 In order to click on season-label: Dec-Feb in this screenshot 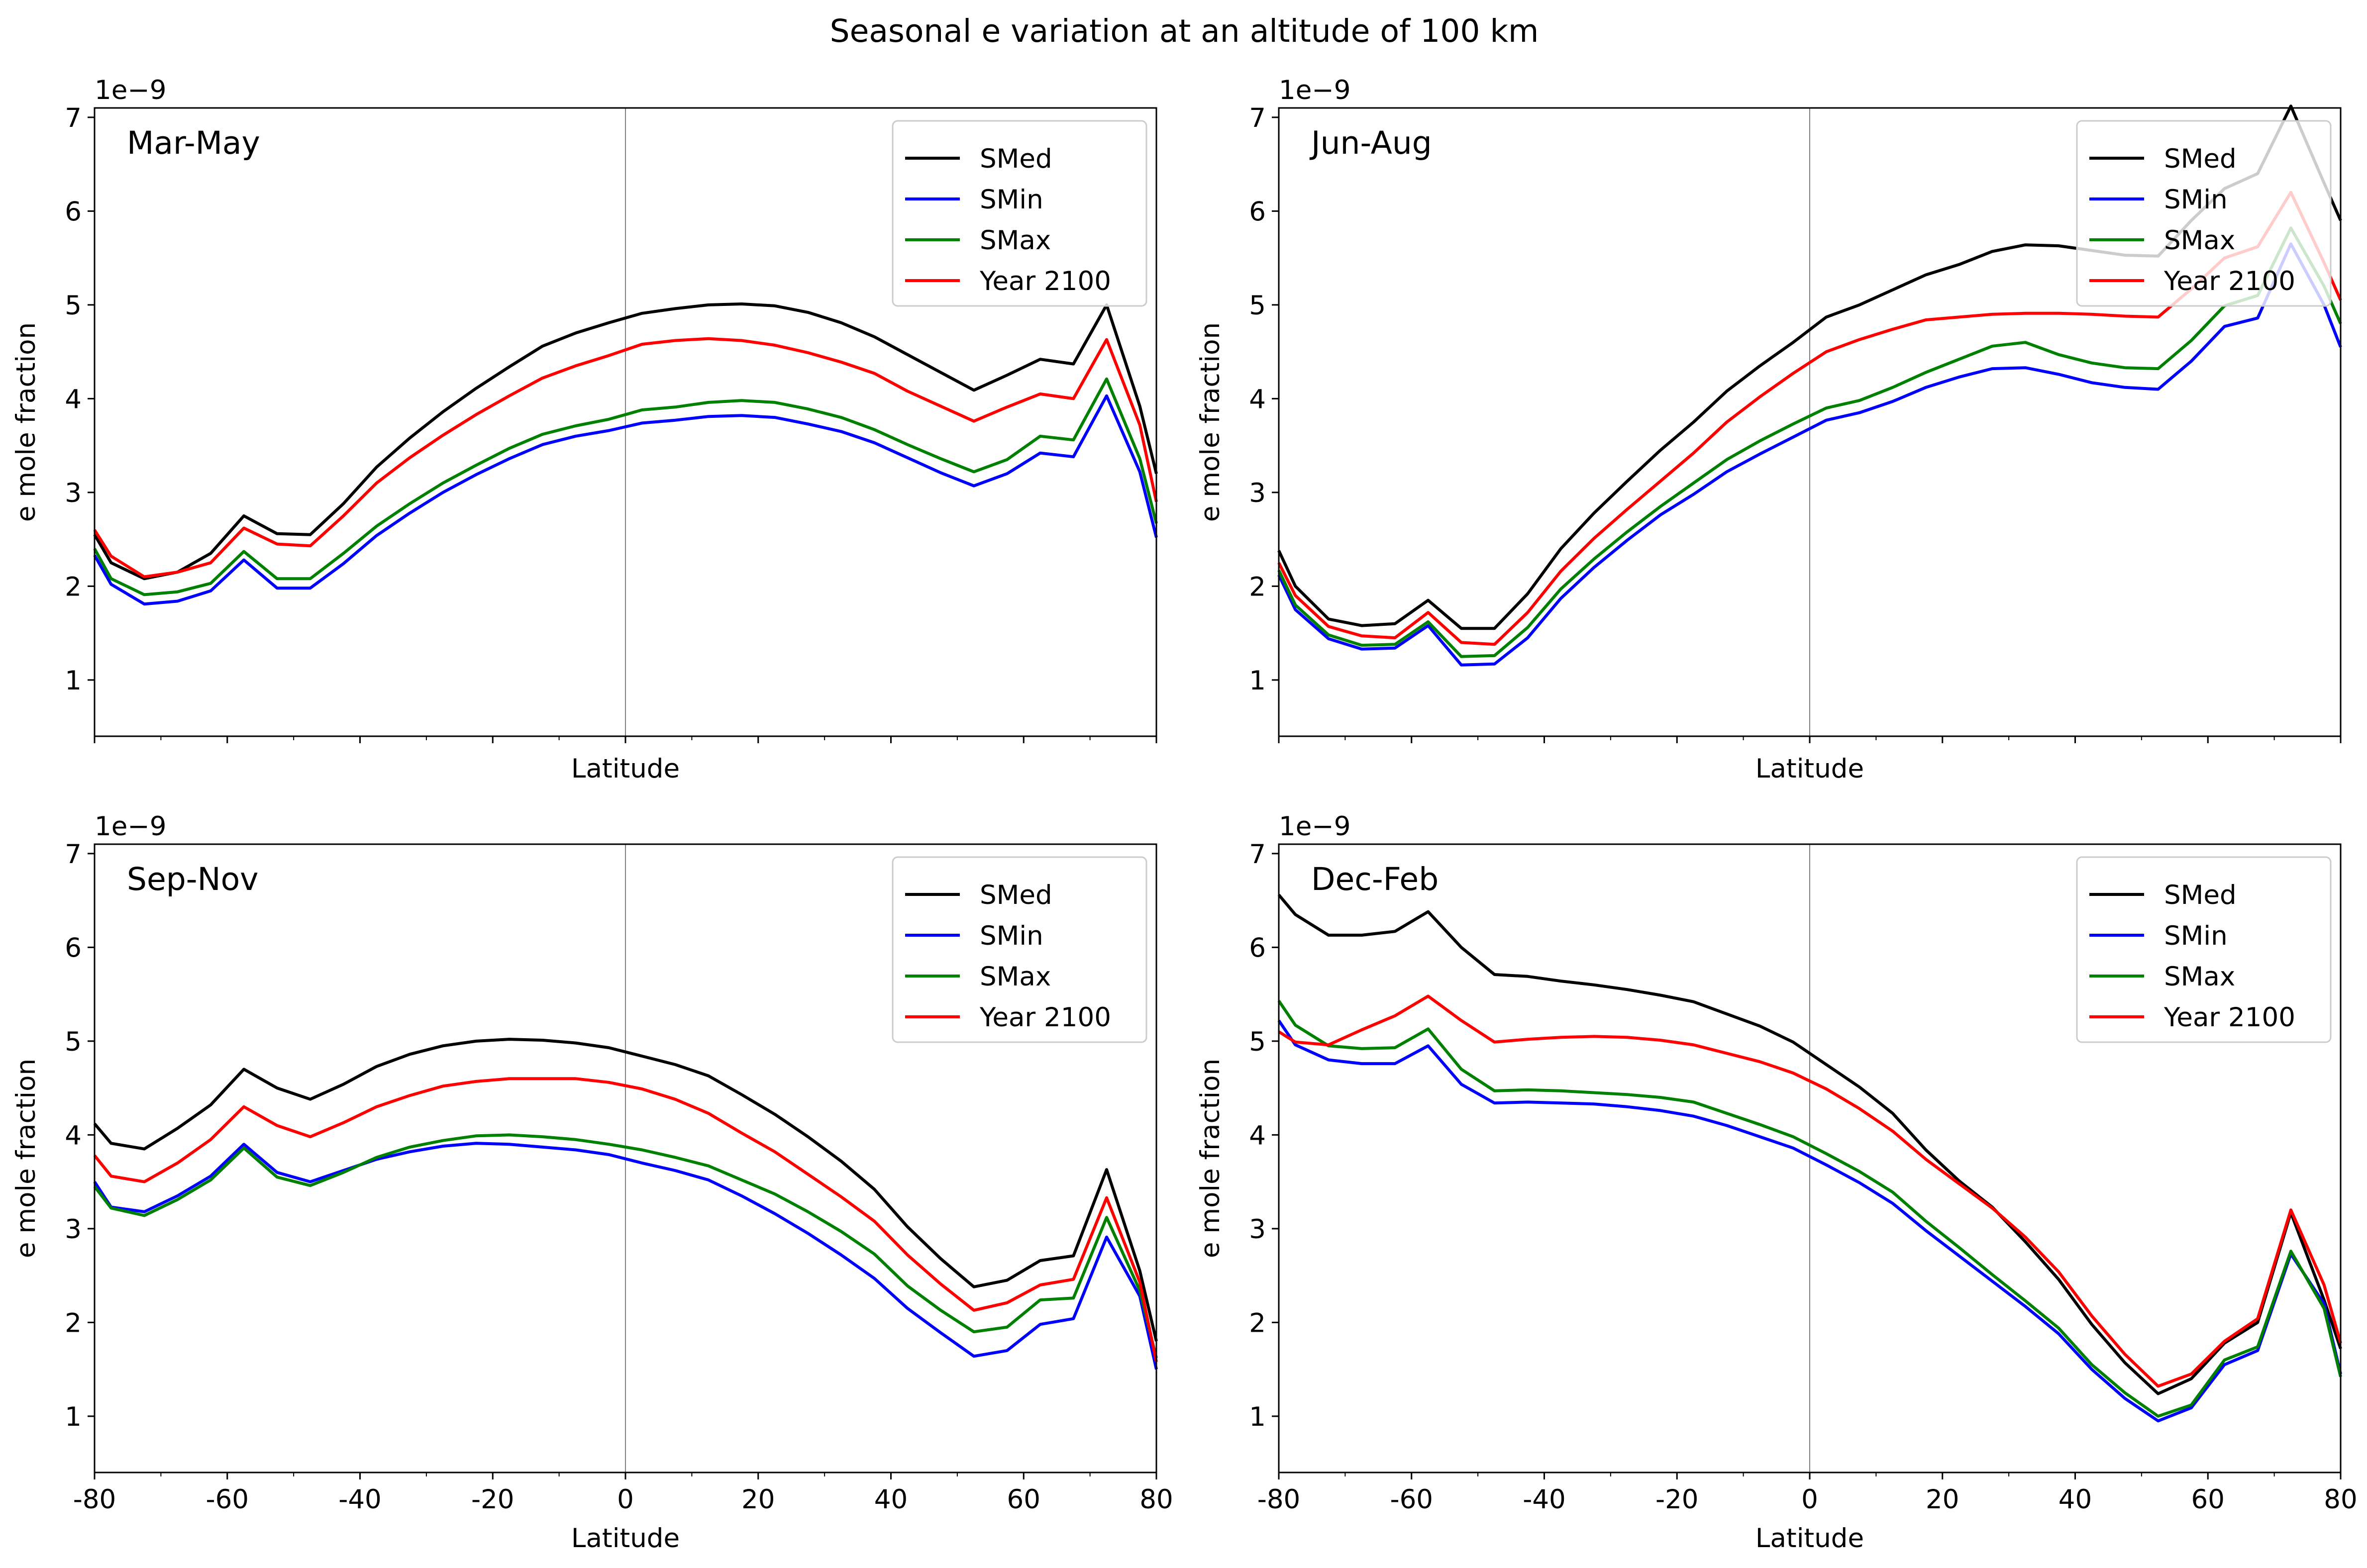, I will do `click(1375, 879)`.